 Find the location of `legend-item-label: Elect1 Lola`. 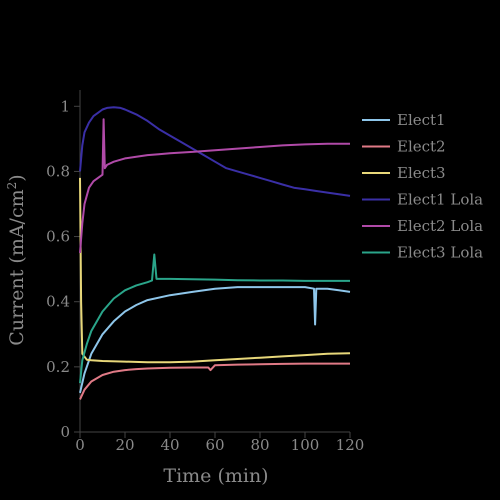

legend-item-label: Elect1 Lola is located at coordinates (440, 200).